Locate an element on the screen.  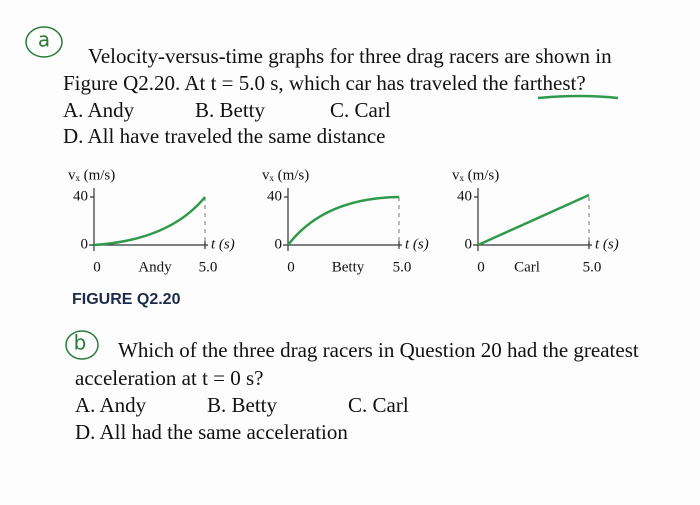
figure-caption: FIGURE Q2.20 is located at coordinates (126, 299).